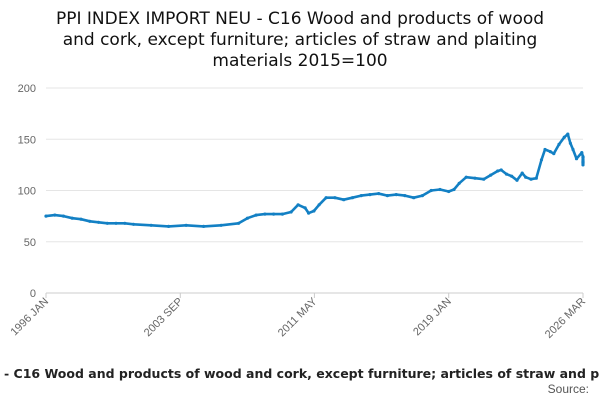  Describe the element at coordinates (565, 318) in the screenshot. I see `x-tick-label: 2026 MAR` at that location.